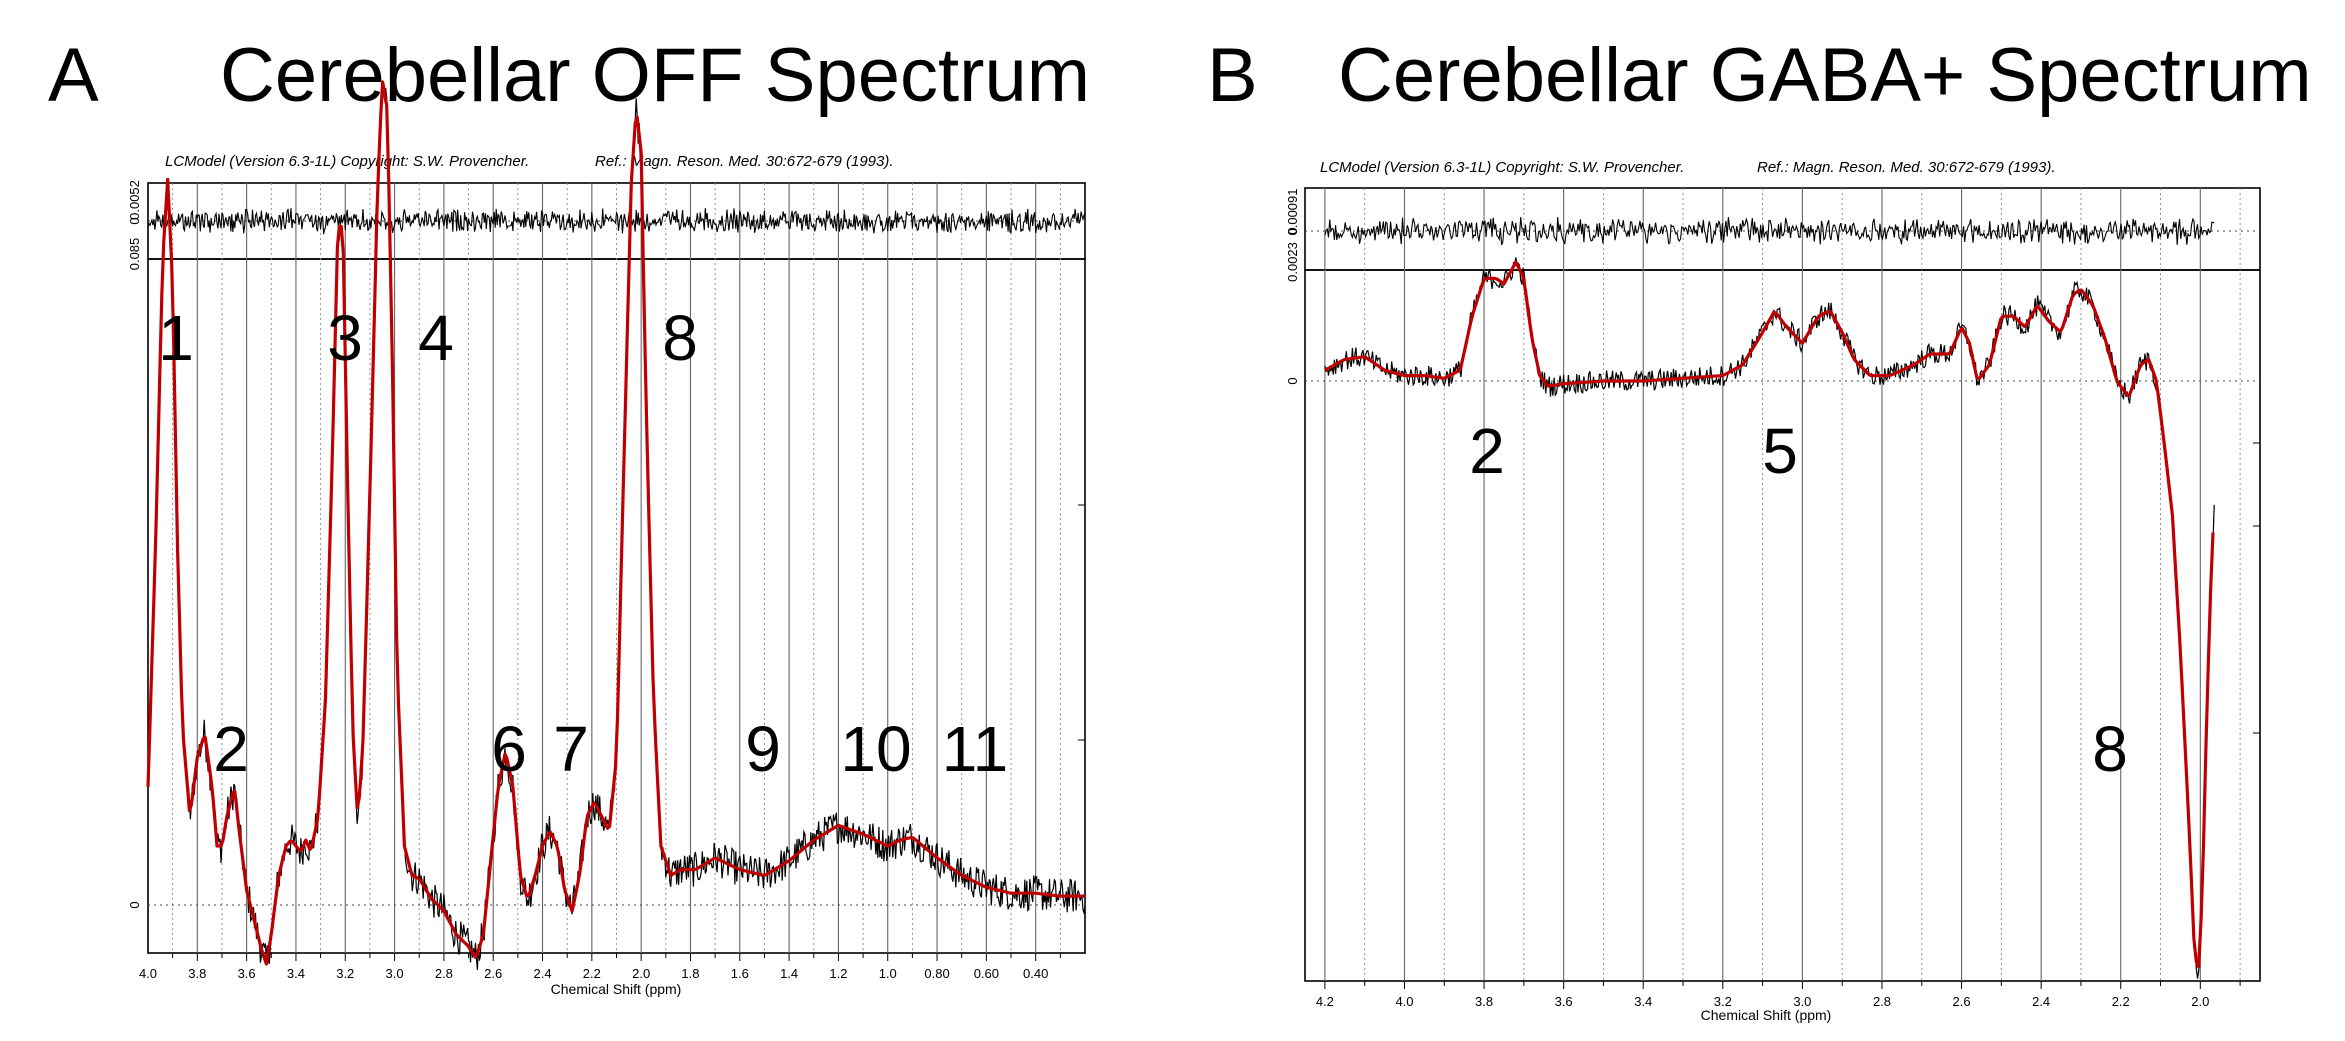 This screenshot has height=1041, width=2345. What do you see at coordinates (616, 989) in the screenshot?
I see `panel-a-xlabel: Chemical Shift (ppm)` at bounding box center [616, 989].